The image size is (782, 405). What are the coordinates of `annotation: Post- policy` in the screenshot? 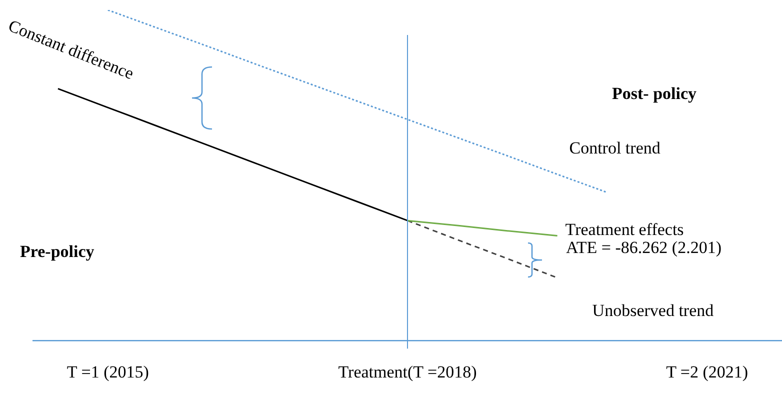 It's located at (655, 93).